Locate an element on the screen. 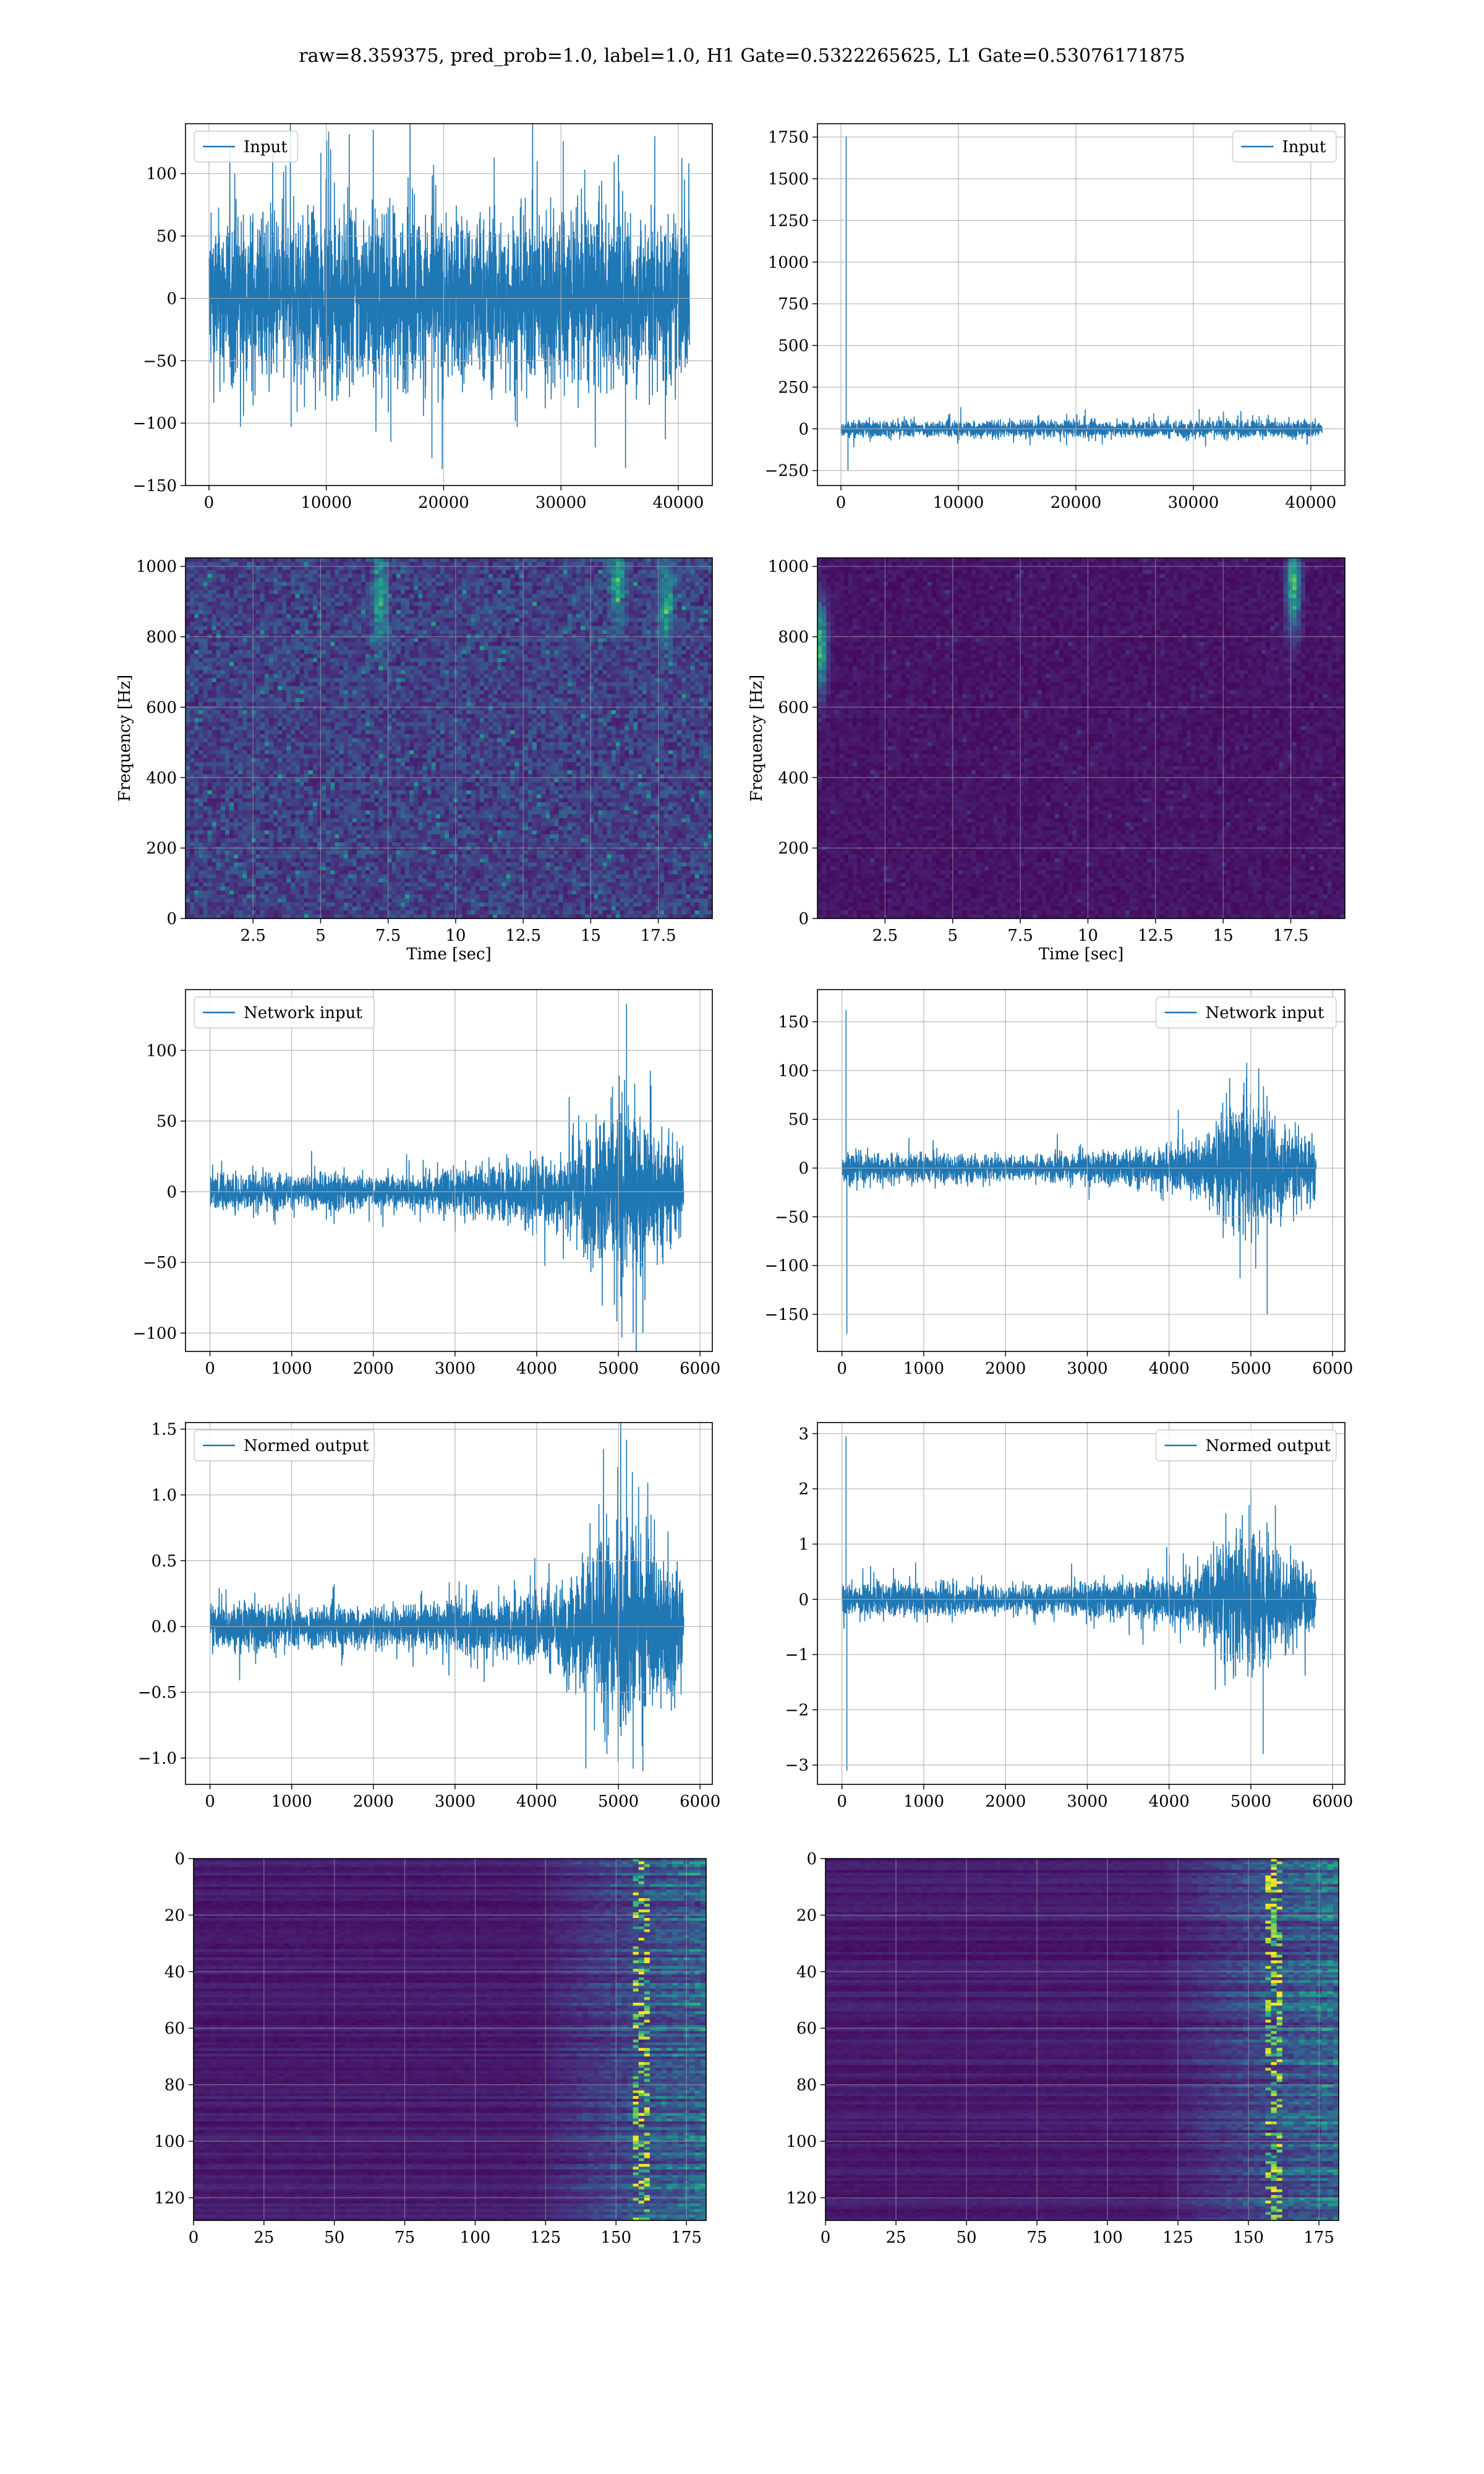  x-tick-label: 20000 is located at coordinates (1076, 503).